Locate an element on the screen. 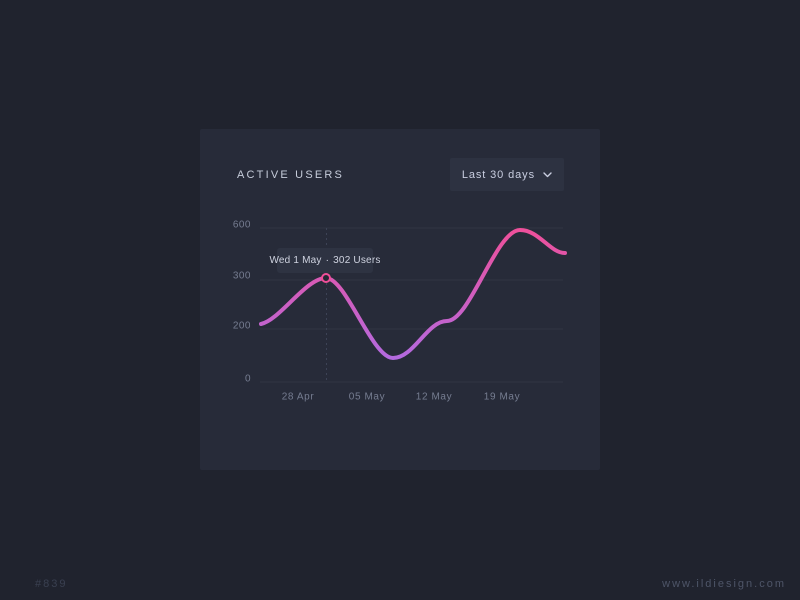 The height and width of the screenshot is (600, 800). shot-number: #839 is located at coordinates (51, 584).